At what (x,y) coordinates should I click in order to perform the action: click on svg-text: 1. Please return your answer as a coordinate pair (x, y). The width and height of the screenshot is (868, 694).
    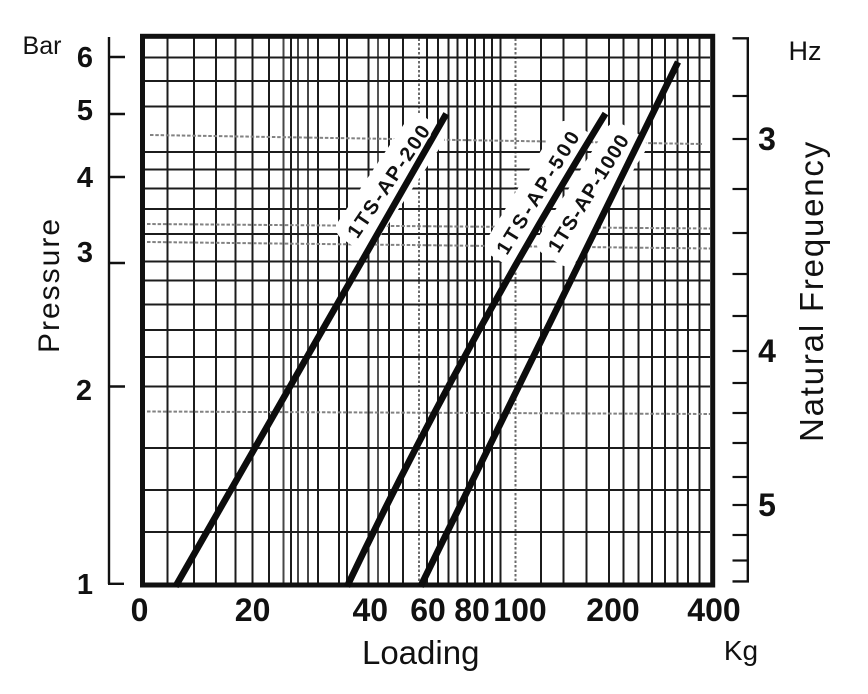
    Looking at the image, I should click on (85, 585).